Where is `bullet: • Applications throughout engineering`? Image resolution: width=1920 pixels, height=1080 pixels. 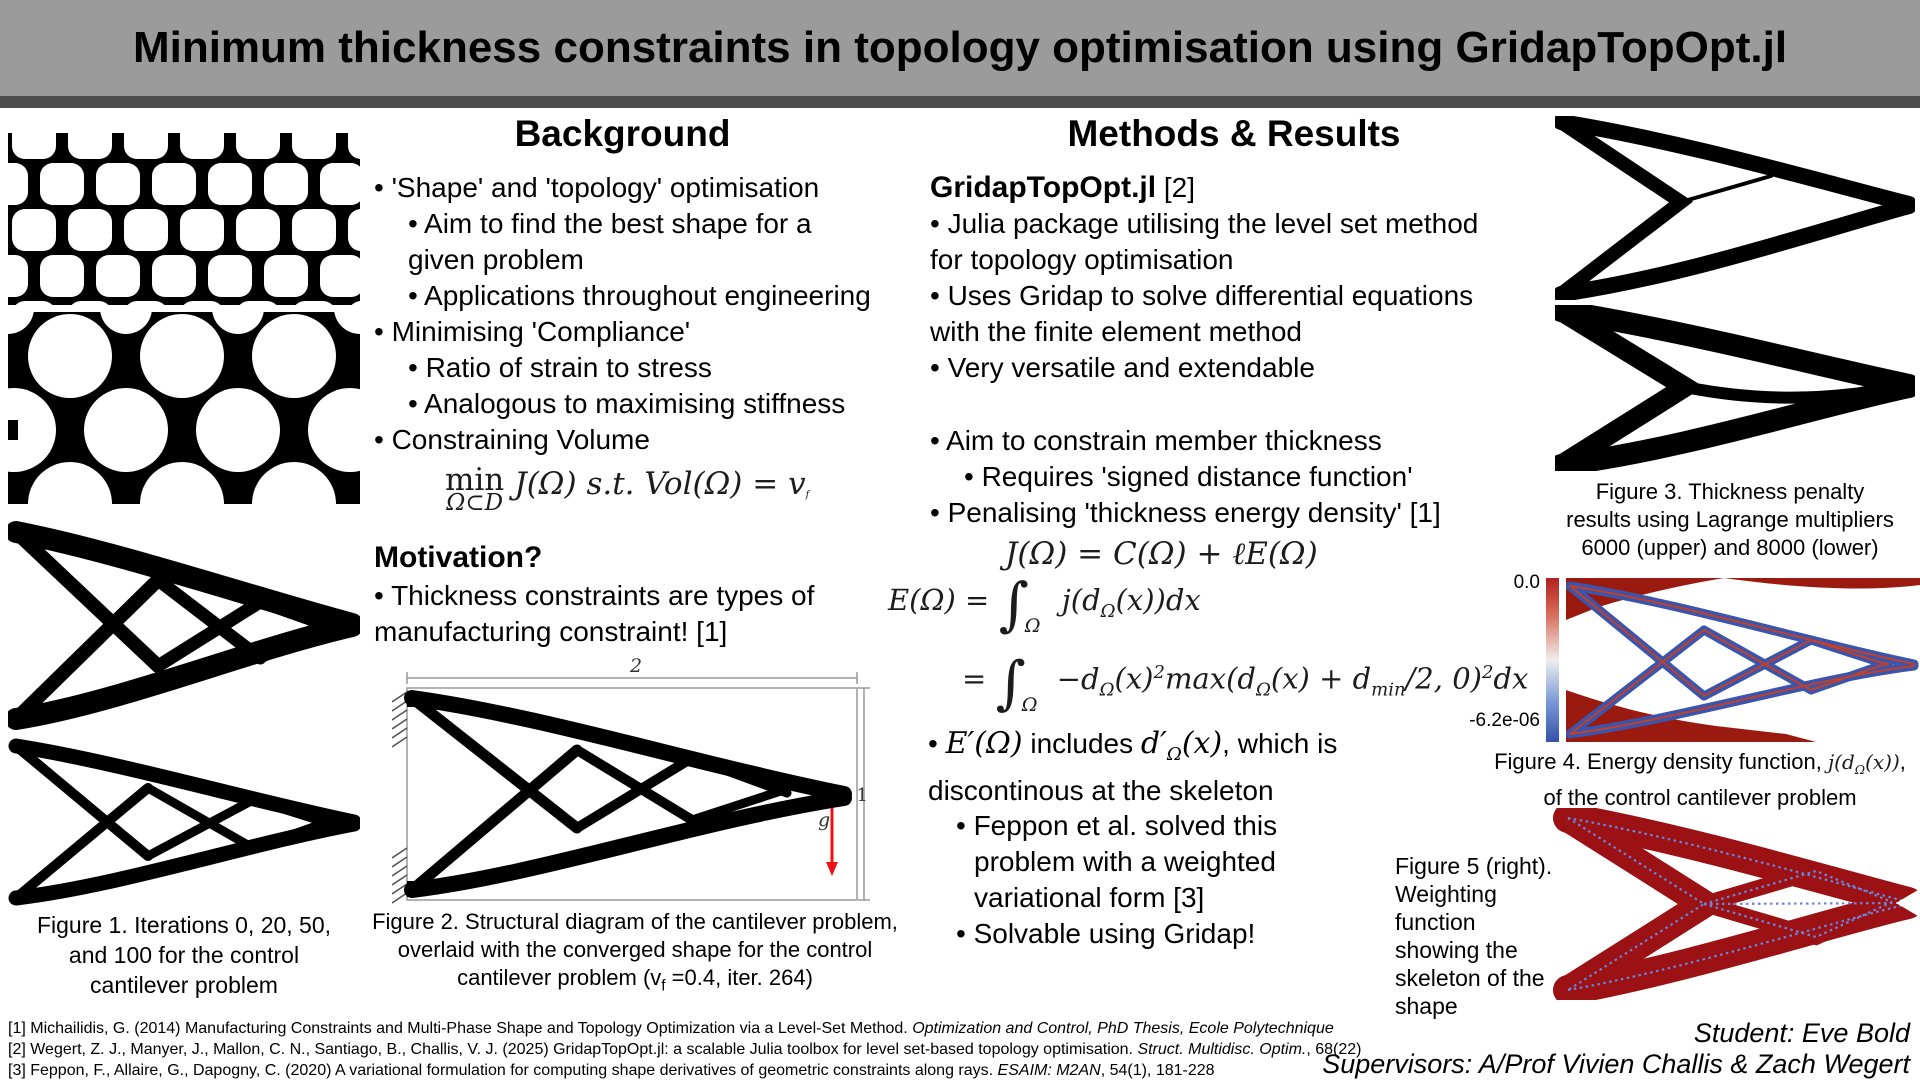
bullet: • Applications throughout engineering is located at coordinates (639, 295).